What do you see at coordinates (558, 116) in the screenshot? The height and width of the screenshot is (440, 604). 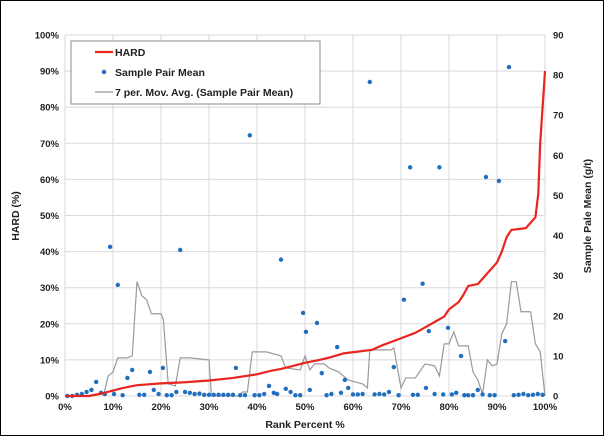 I see `y2-tick-label: 70` at bounding box center [558, 116].